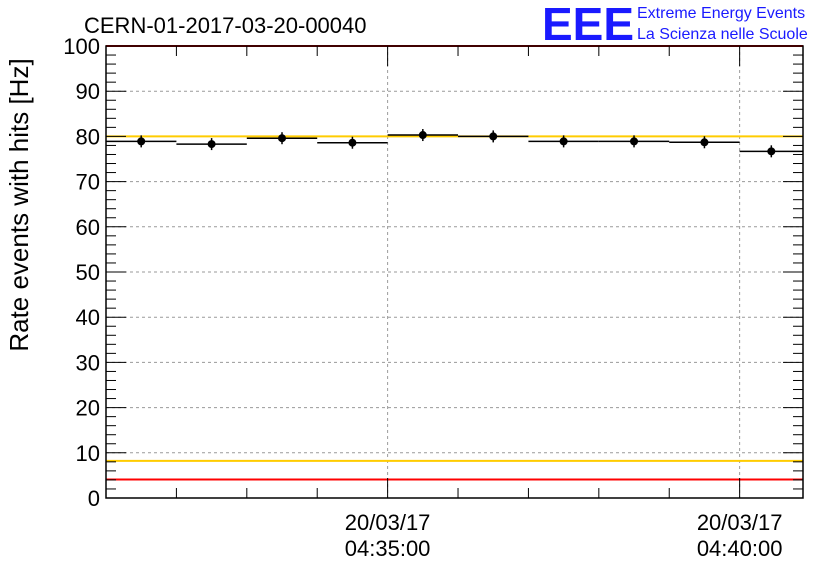  Describe the element at coordinates (388, 548) in the screenshot. I see `x-tick-label-time: 04:35:00` at that location.